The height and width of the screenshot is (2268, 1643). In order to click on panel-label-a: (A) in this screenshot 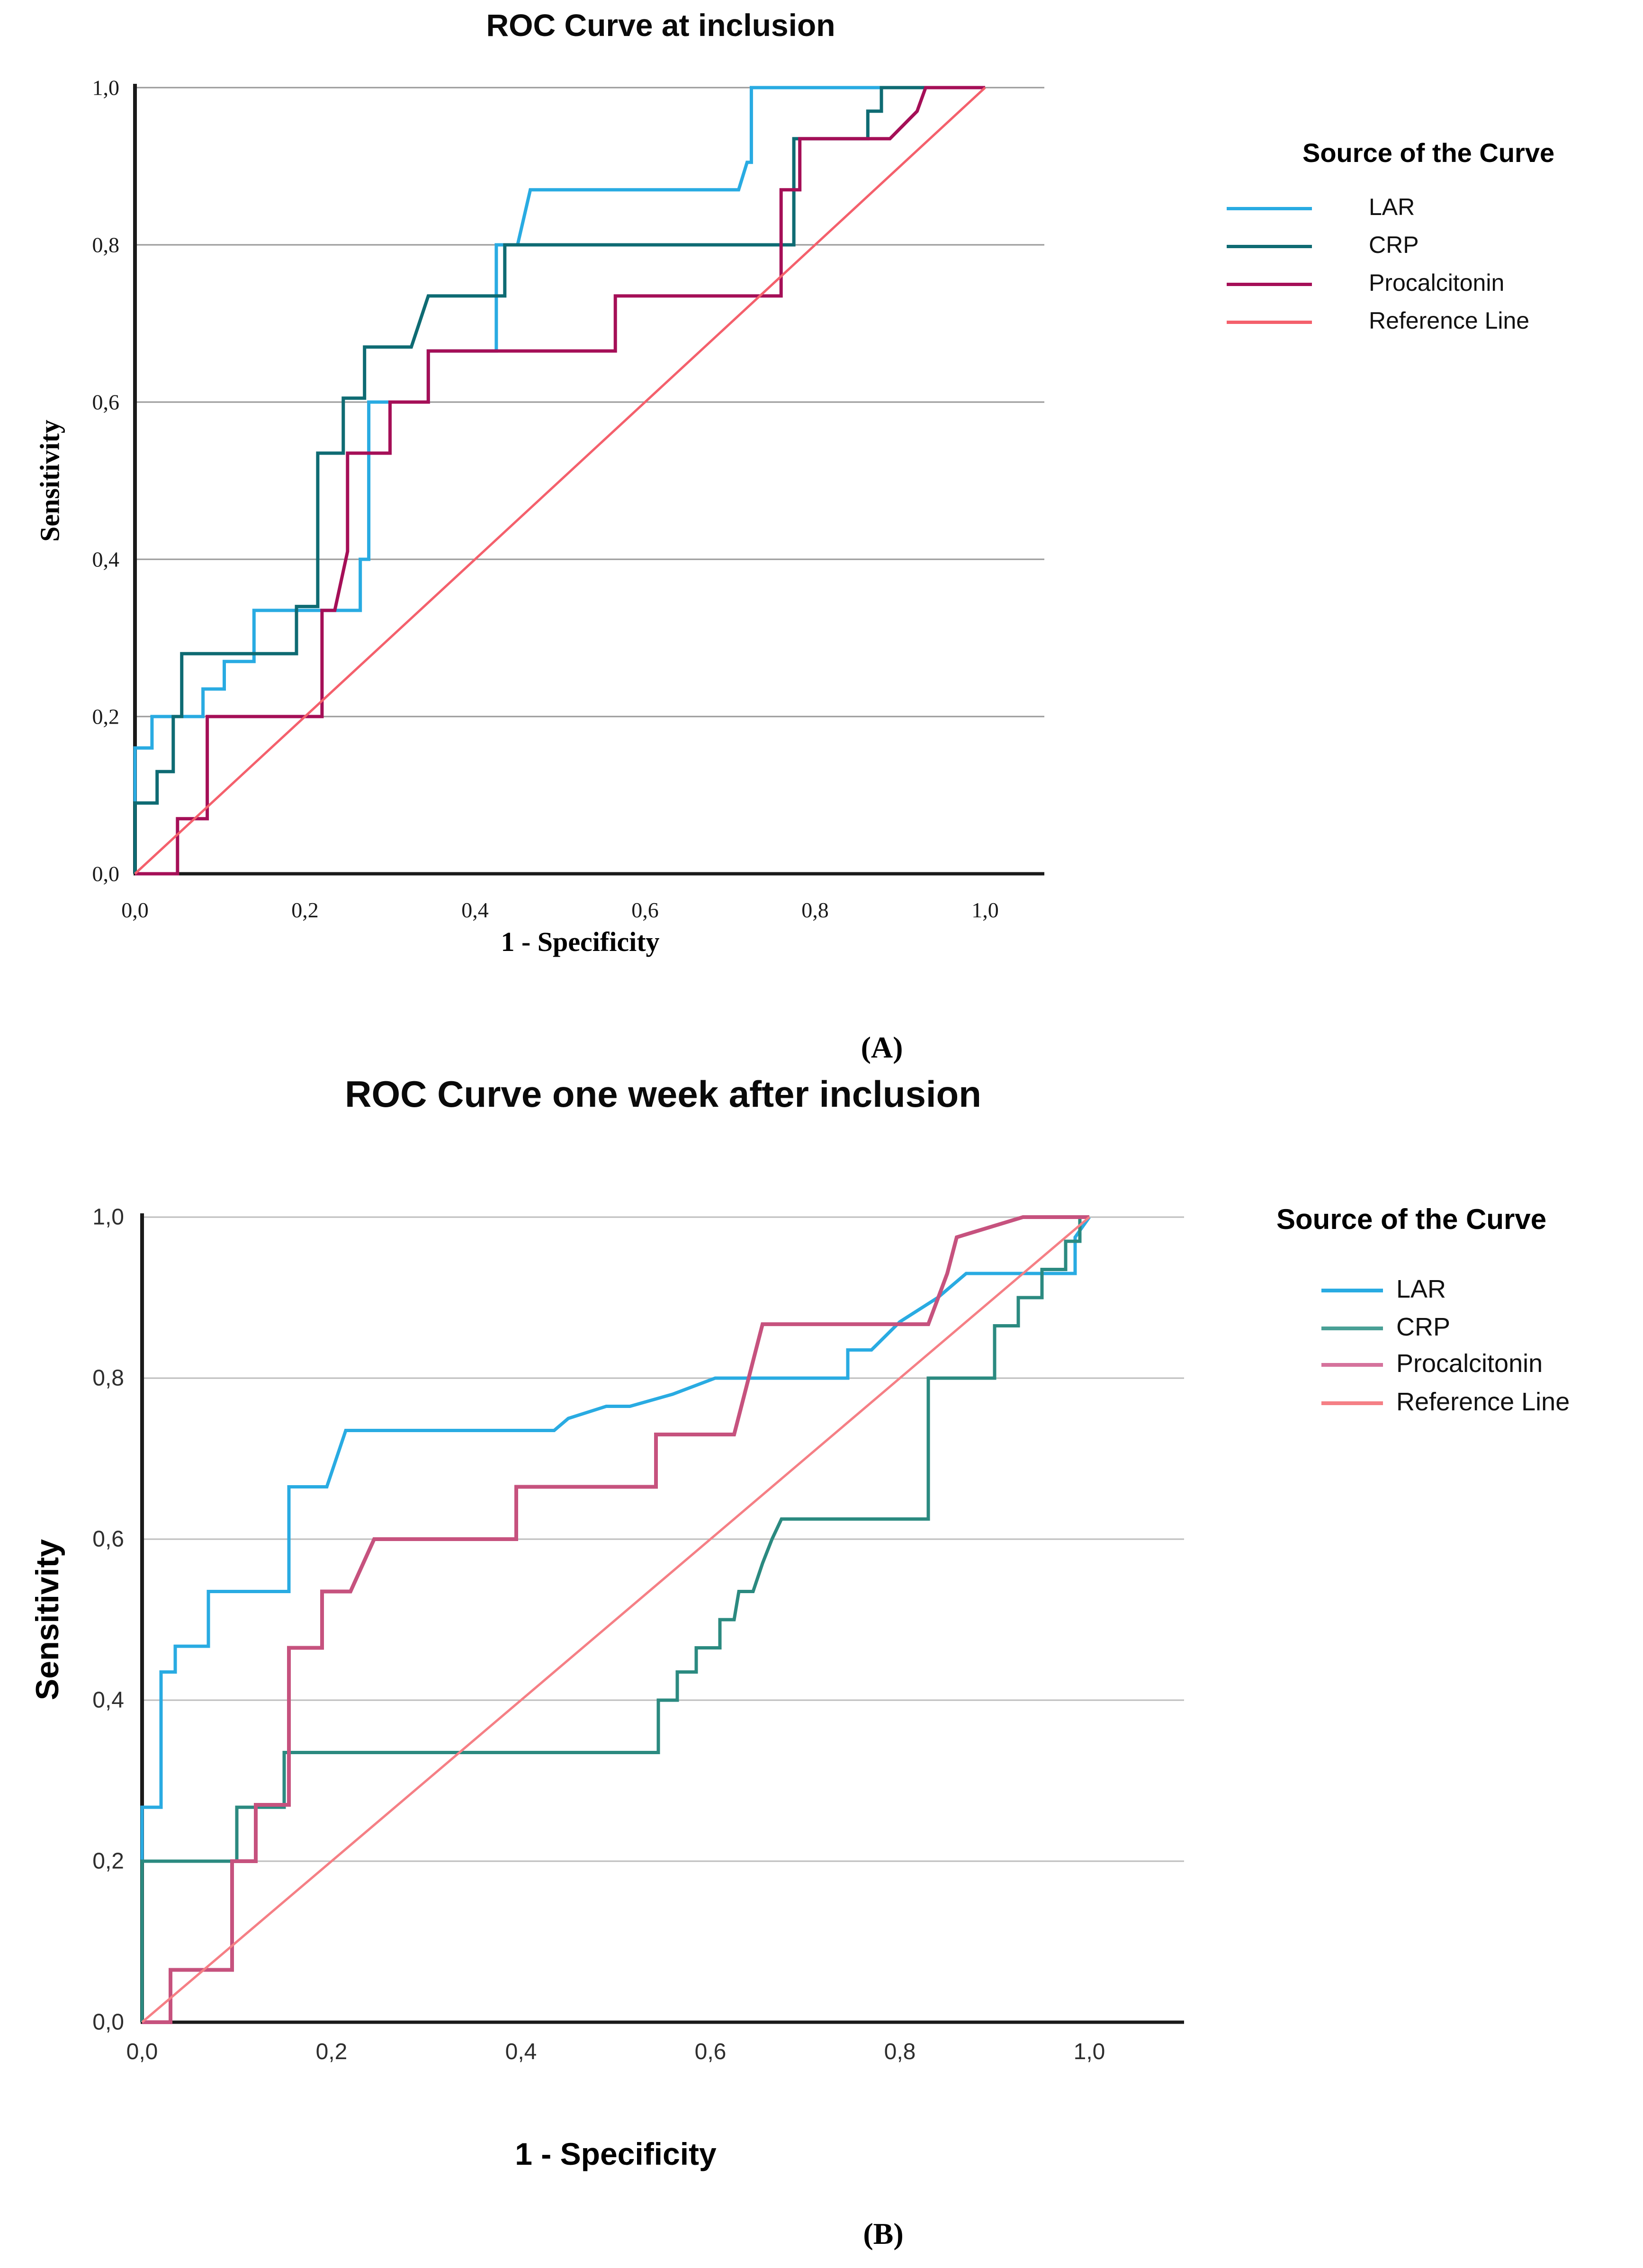, I will do `click(882, 1047)`.